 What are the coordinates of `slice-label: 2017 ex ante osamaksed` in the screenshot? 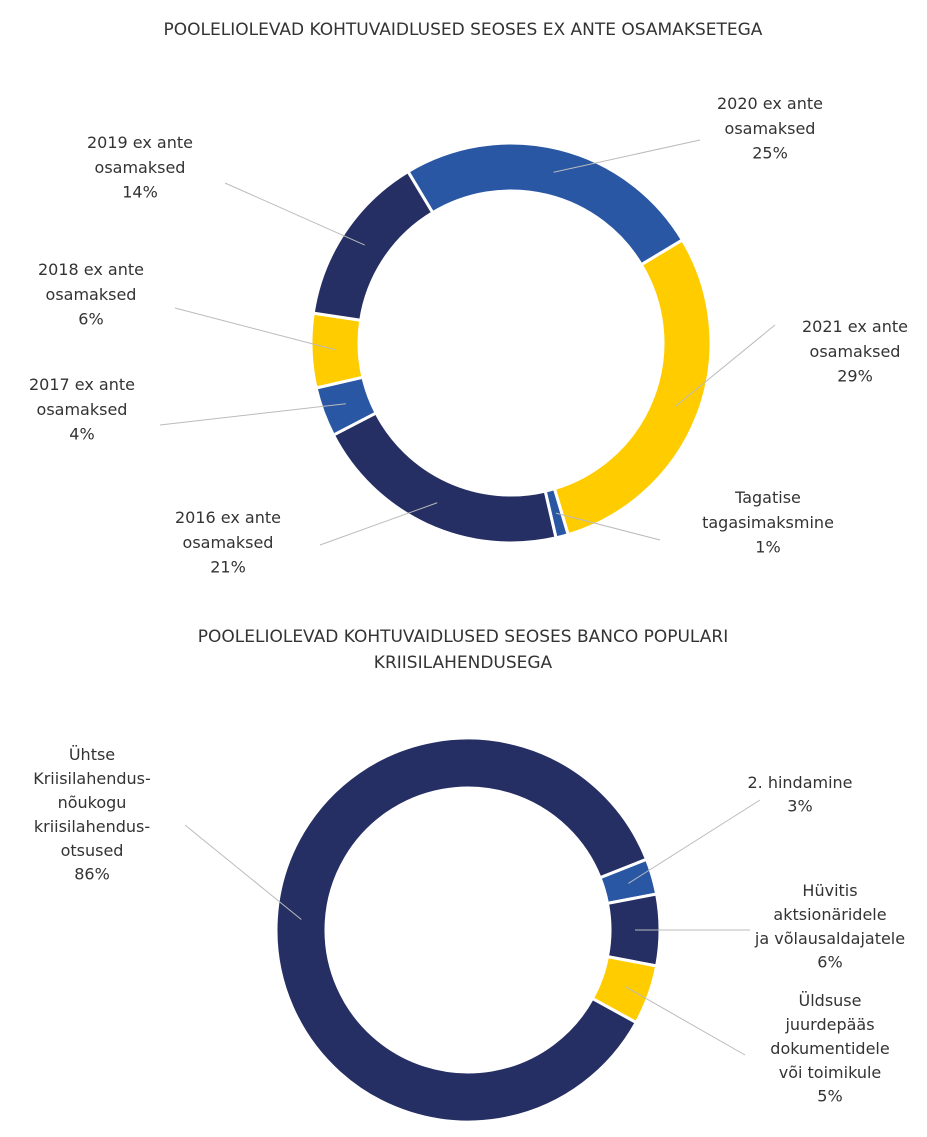 It's located at (82, 397).